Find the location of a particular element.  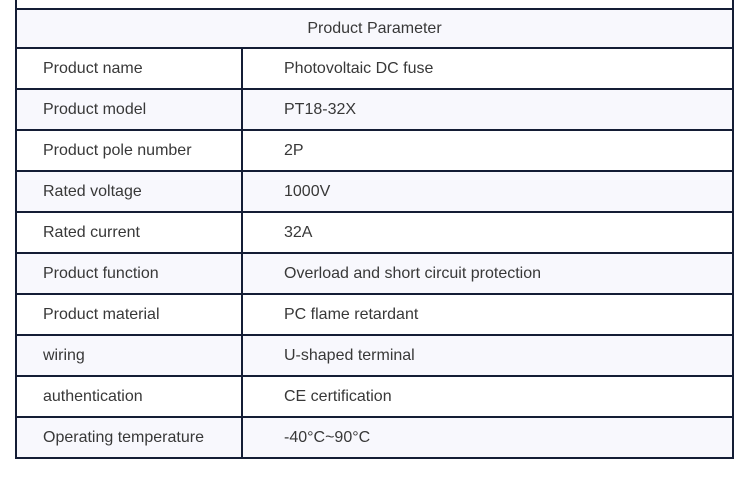

row-label-cell: Product material is located at coordinates (130, 314).